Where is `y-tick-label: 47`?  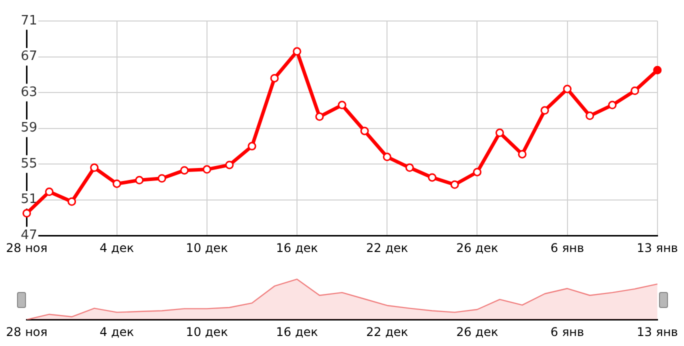
y-tick-label: 47 is located at coordinates (29, 235).